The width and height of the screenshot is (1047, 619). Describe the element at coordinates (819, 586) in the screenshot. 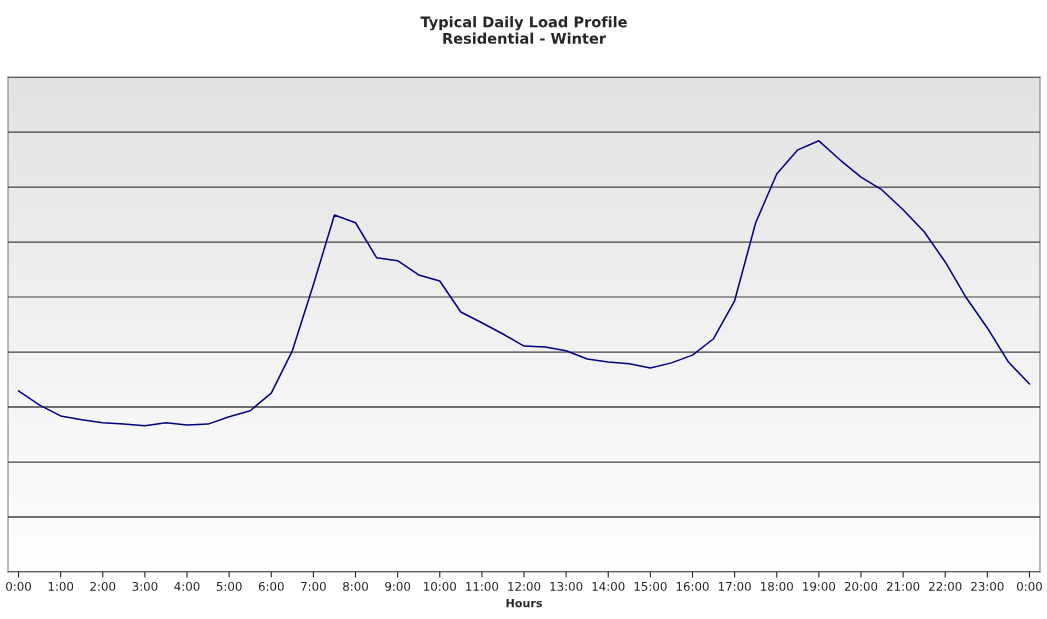

I see `x-tick-label: 19:00` at that location.